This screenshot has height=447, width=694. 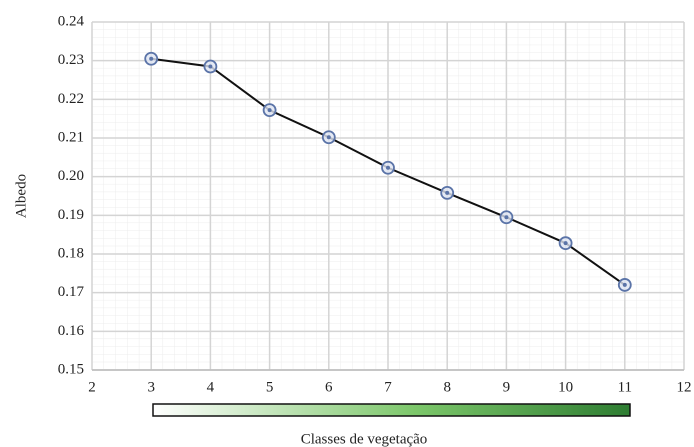 I want to click on x-tick-label: 10, so click(x=565, y=387).